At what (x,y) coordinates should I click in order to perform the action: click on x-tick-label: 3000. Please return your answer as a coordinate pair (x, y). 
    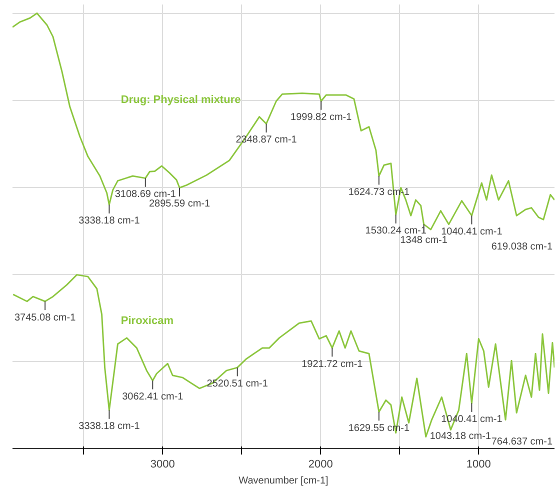
    Looking at the image, I should click on (162, 464).